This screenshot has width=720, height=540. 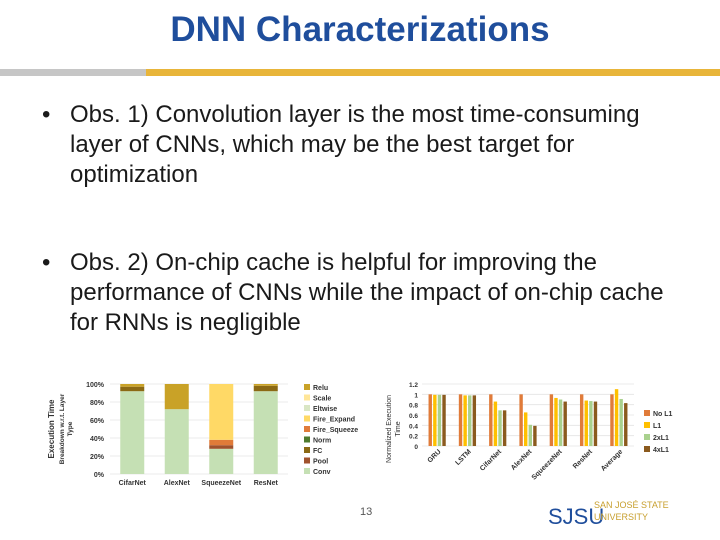 I want to click on y-tick-label: 20%, so click(x=97, y=457).